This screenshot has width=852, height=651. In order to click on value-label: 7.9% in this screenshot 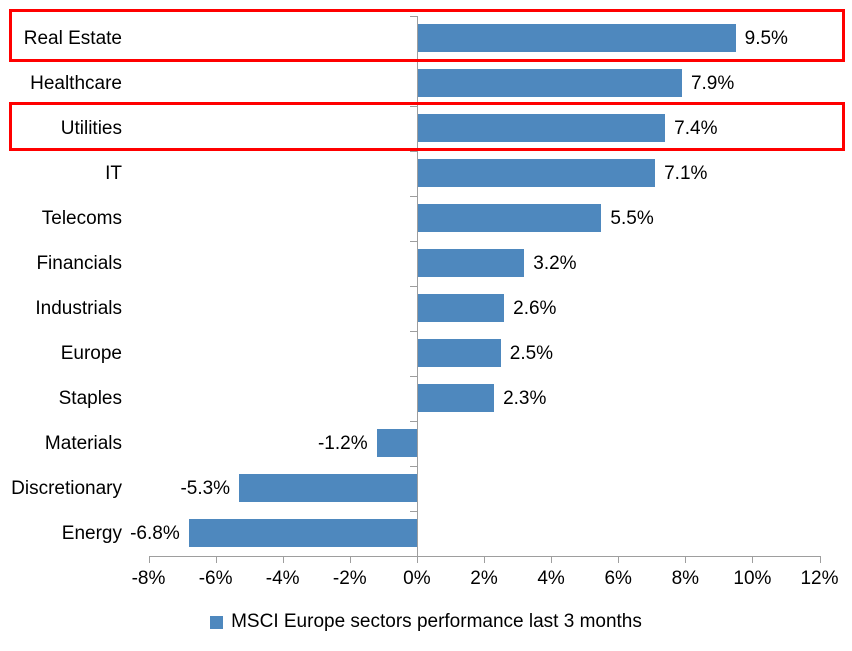, I will do `click(712, 83)`.